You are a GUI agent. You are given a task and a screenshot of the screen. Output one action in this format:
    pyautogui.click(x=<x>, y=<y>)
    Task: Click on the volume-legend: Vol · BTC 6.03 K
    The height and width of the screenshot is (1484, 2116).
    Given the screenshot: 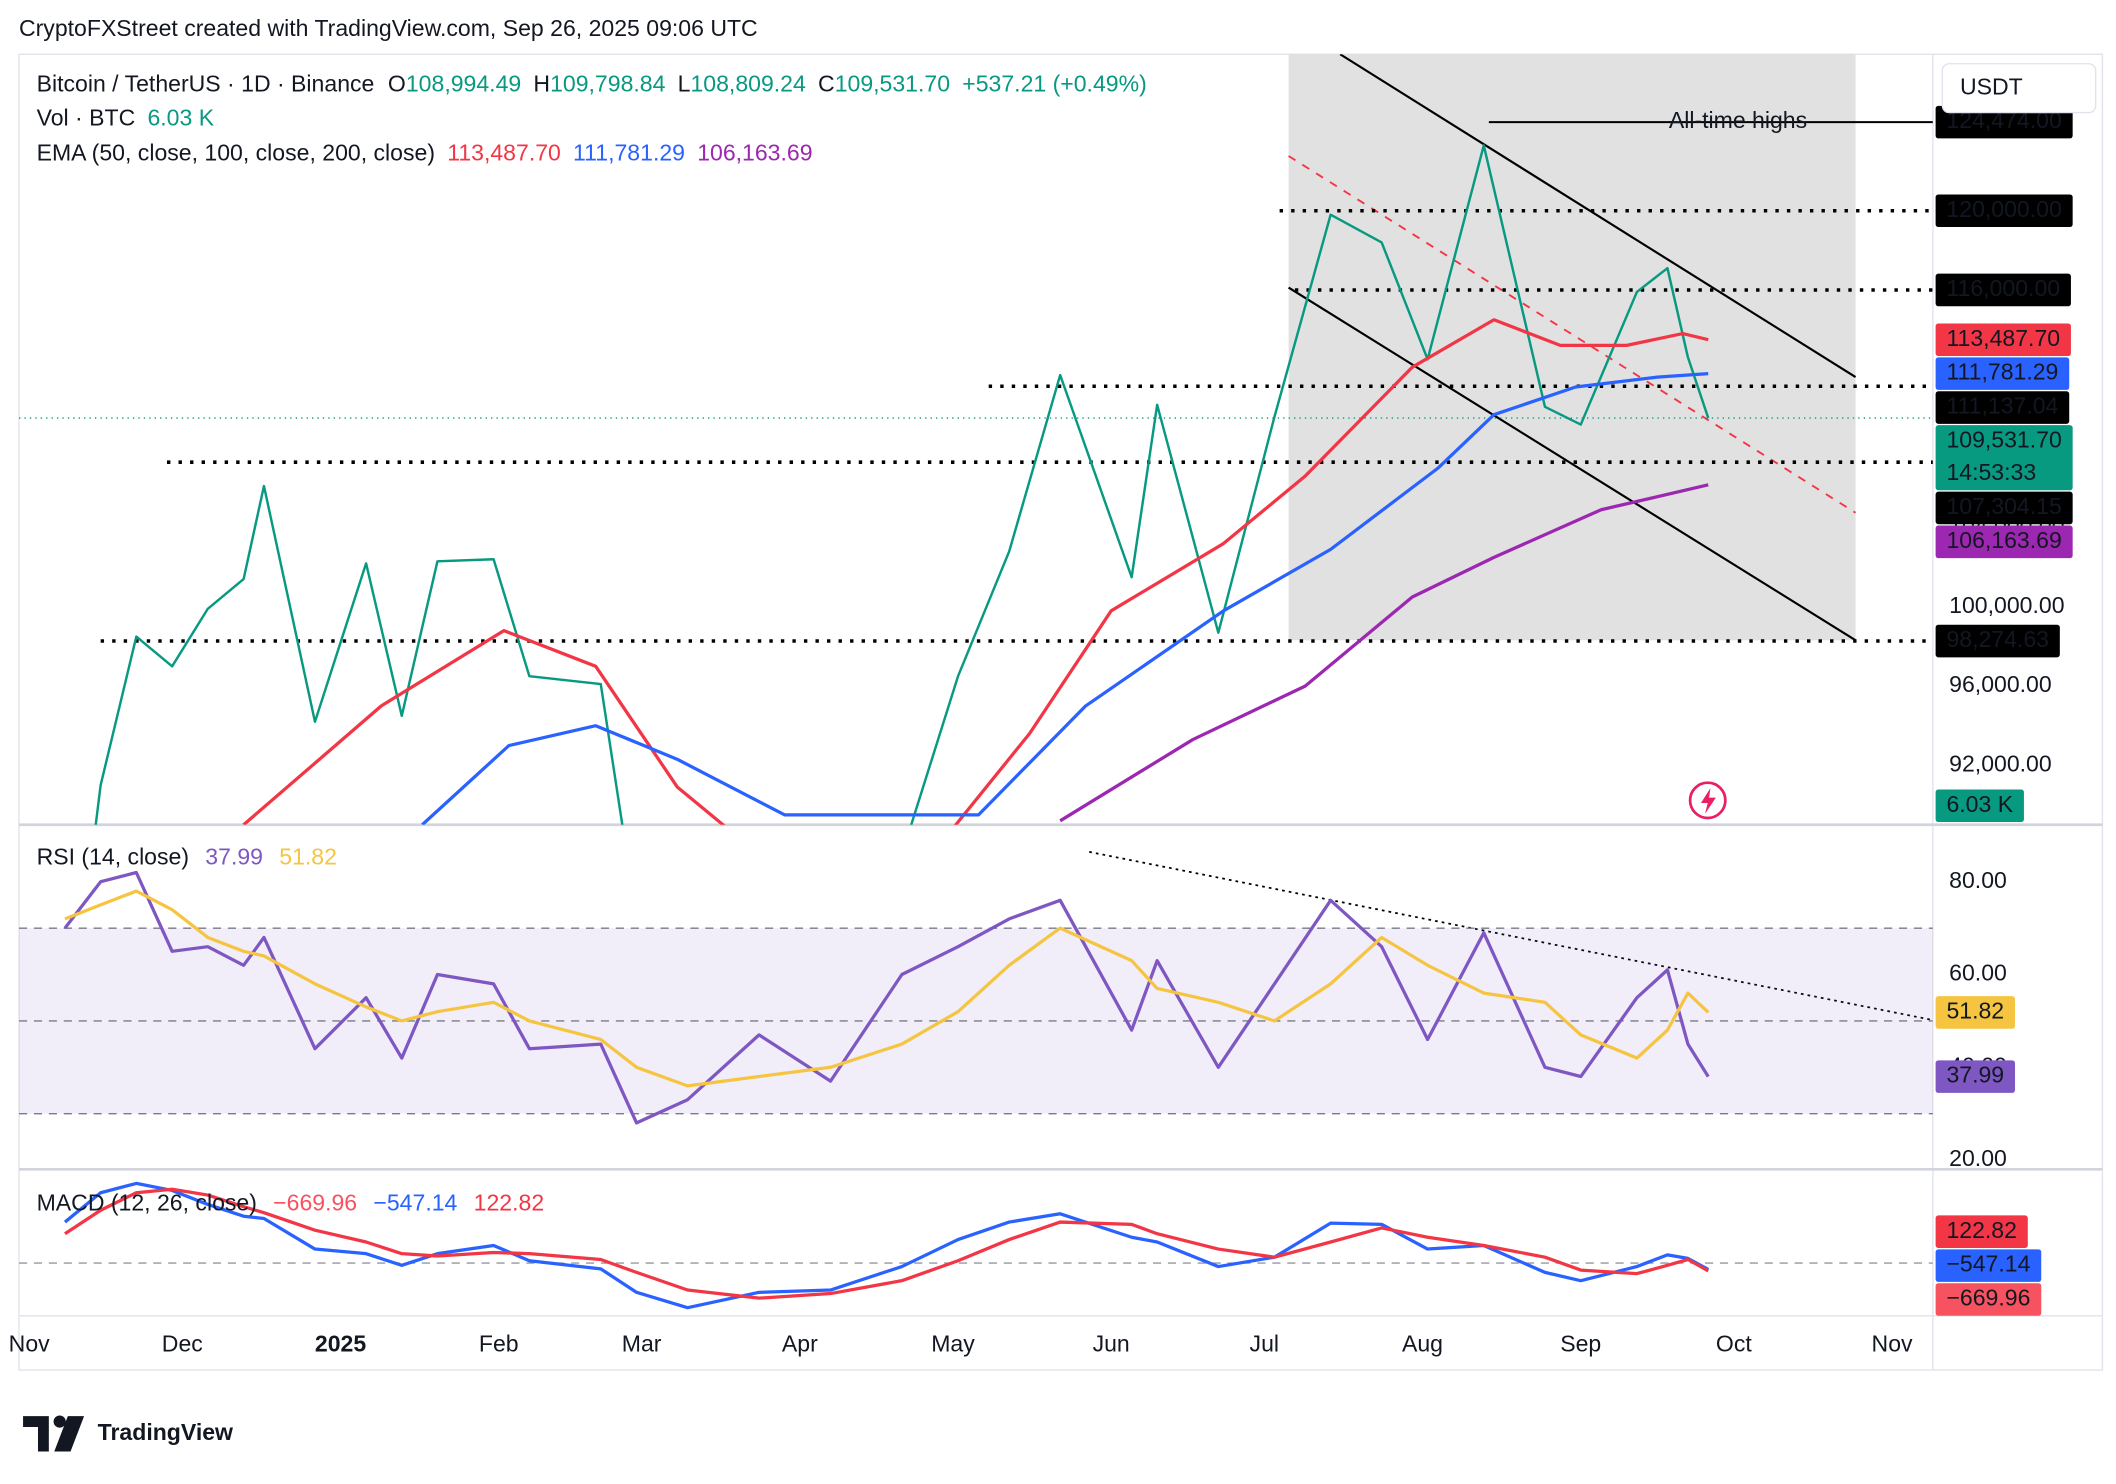 What is the action you would take?
    pyautogui.click(x=126, y=117)
    